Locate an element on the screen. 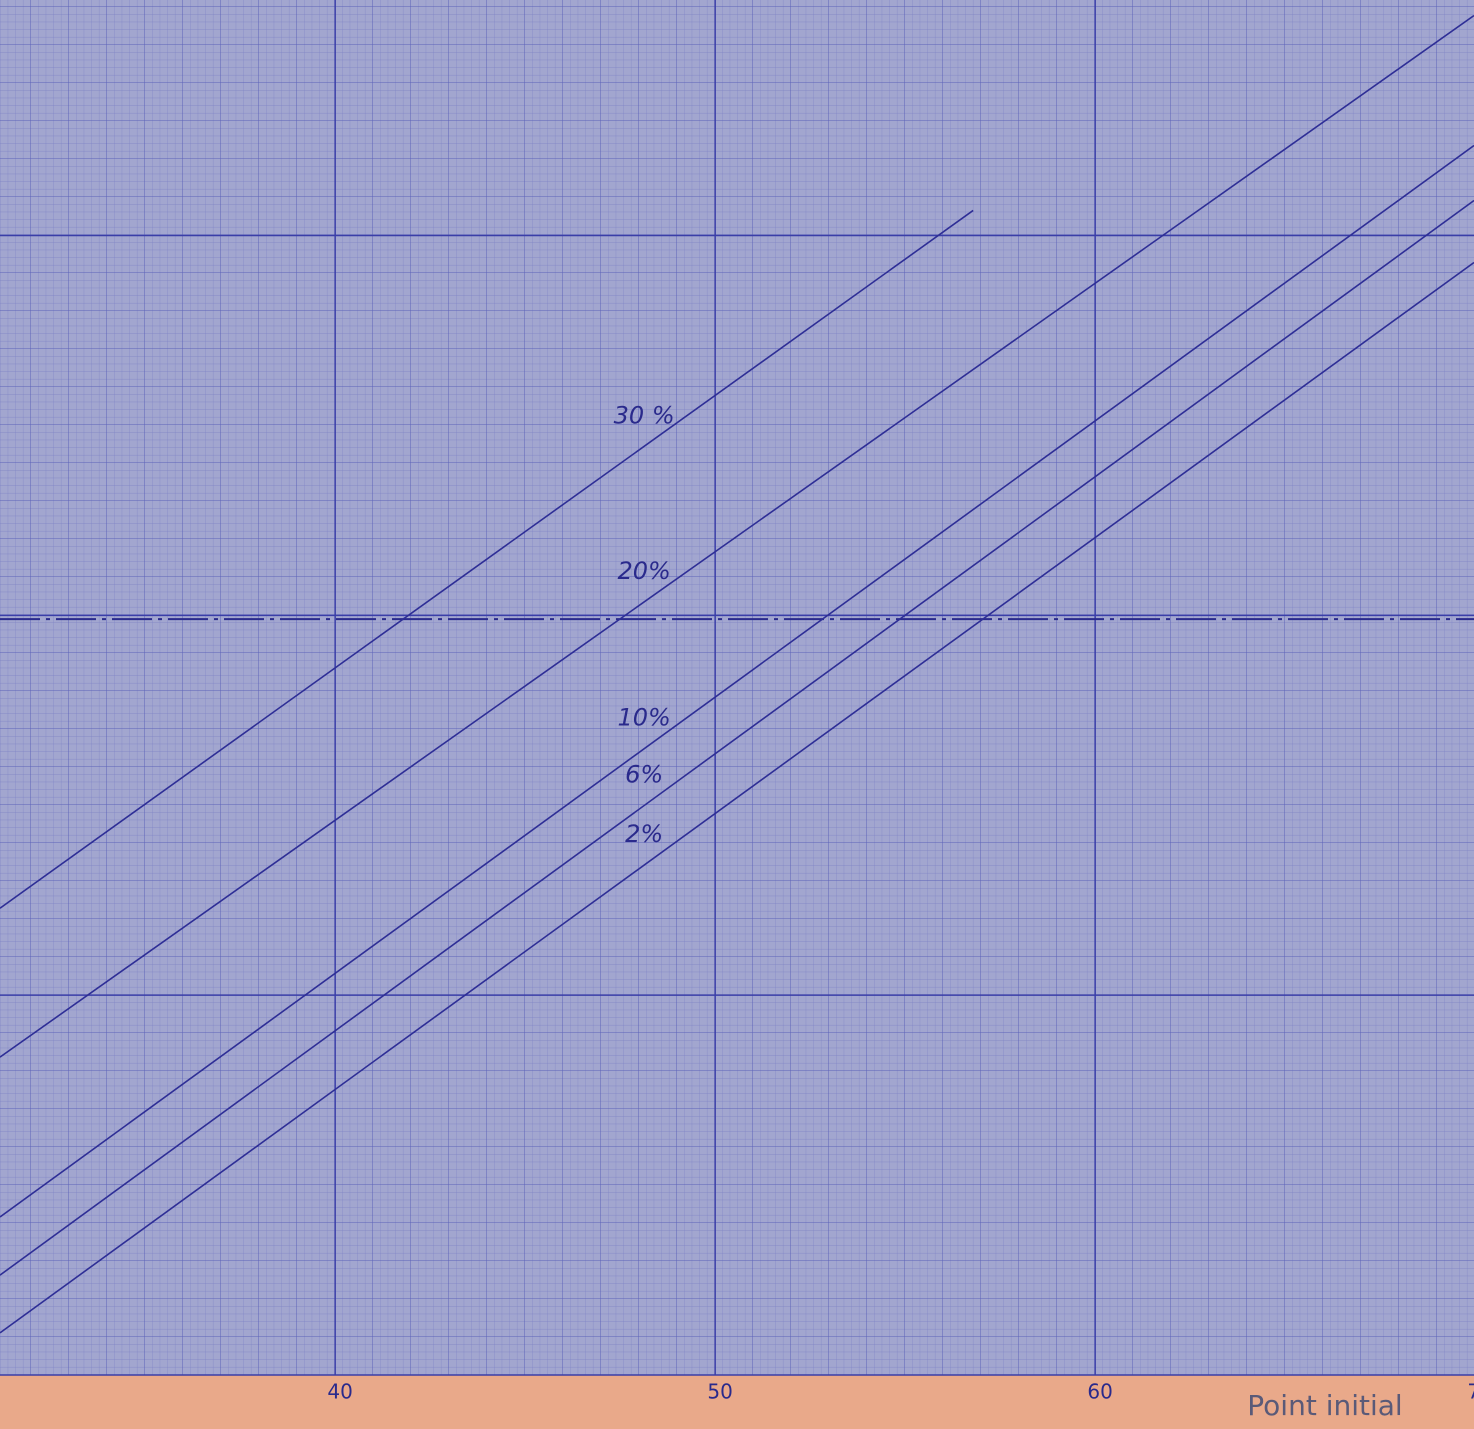 The width and height of the screenshot is (1474, 1429). x-tick-label: 60 is located at coordinates (1099, 1392).